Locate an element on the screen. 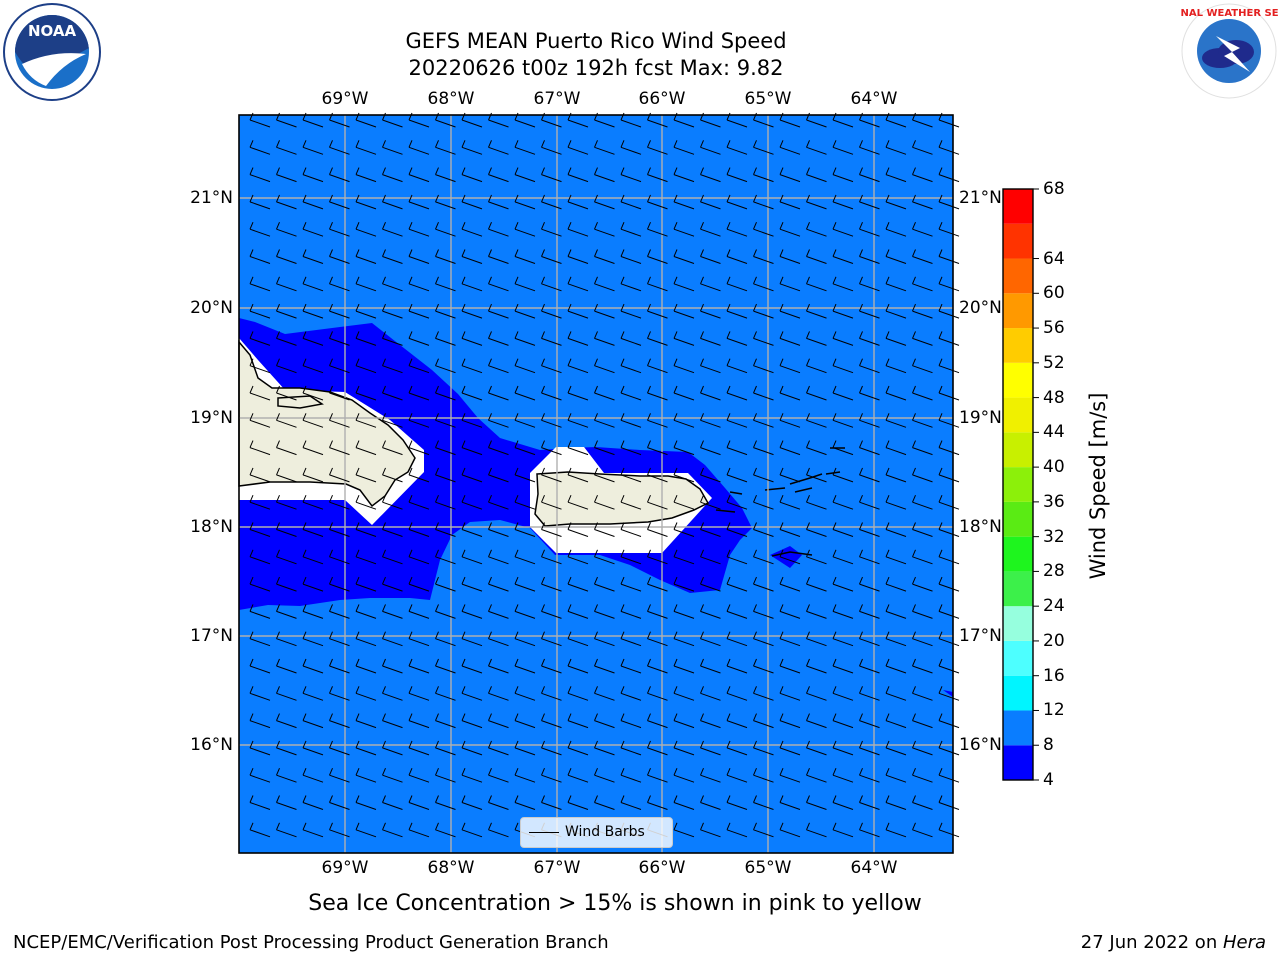 This screenshot has height=960, width=1280. colorbar-title: Wind Speed [m/s] is located at coordinates (1098, 486).